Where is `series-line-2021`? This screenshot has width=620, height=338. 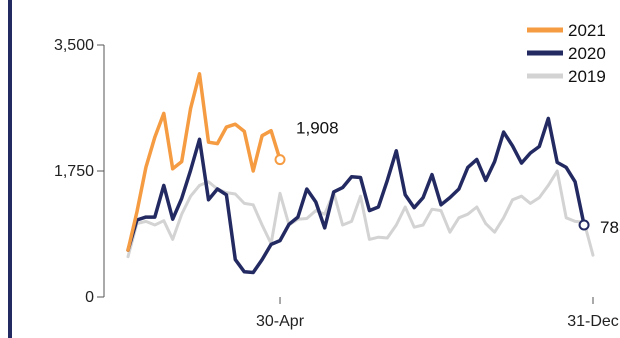
series-line-2021 is located at coordinates (204, 162).